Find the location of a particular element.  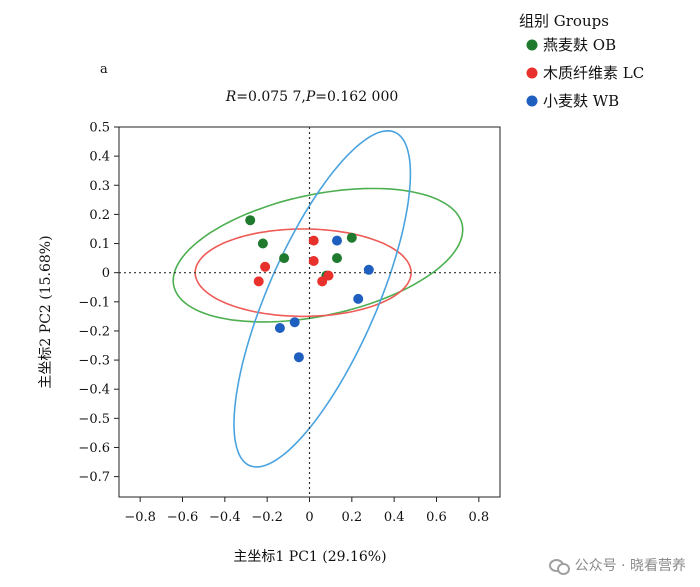

x-tick-label: −0.8 is located at coordinates (140, 517).